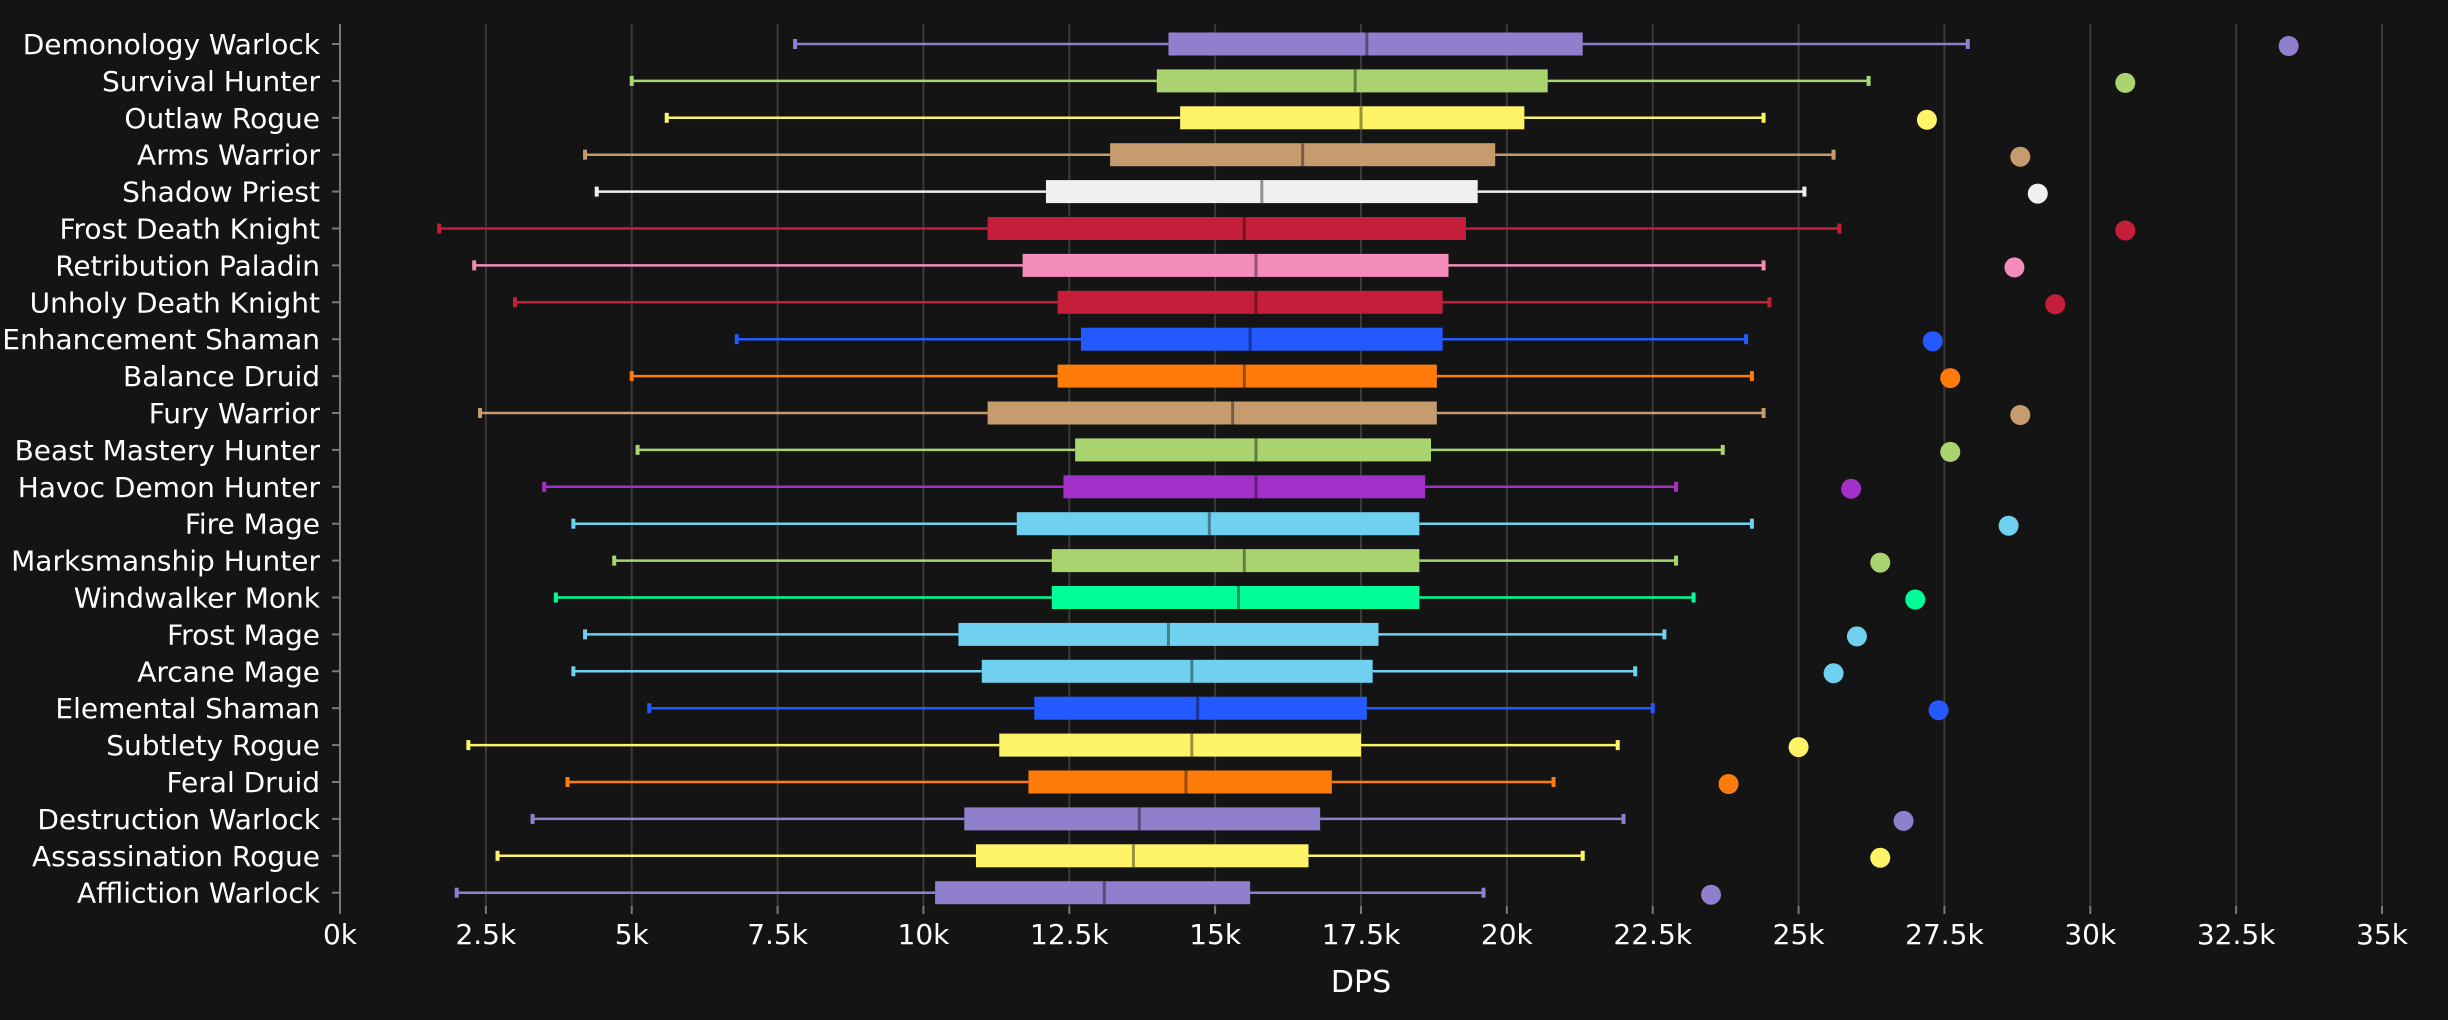  I want to click on x-tick-label: 7.5k, so click(778, 934).